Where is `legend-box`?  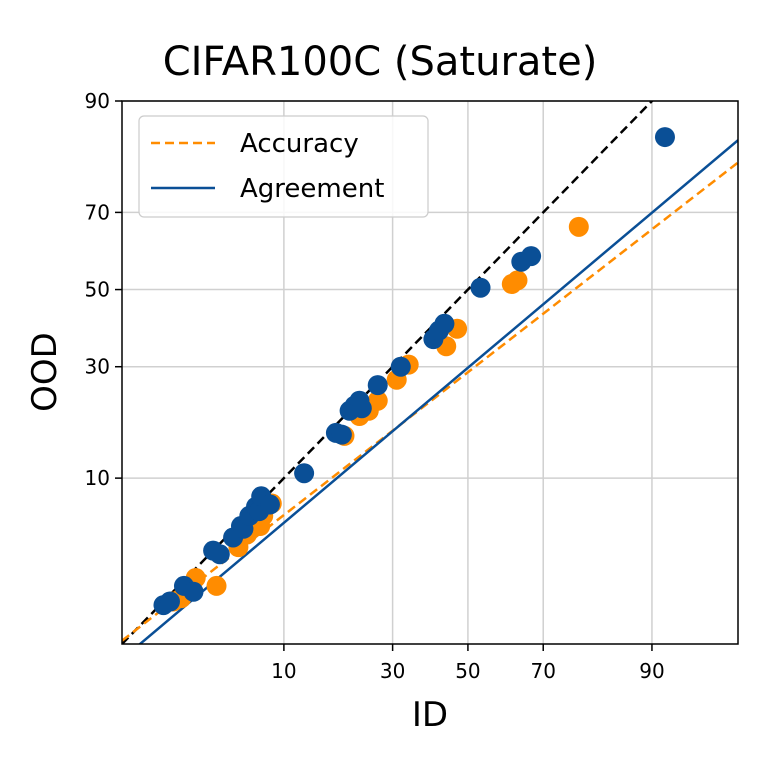
legend-box is located at coordinates (283, 166).